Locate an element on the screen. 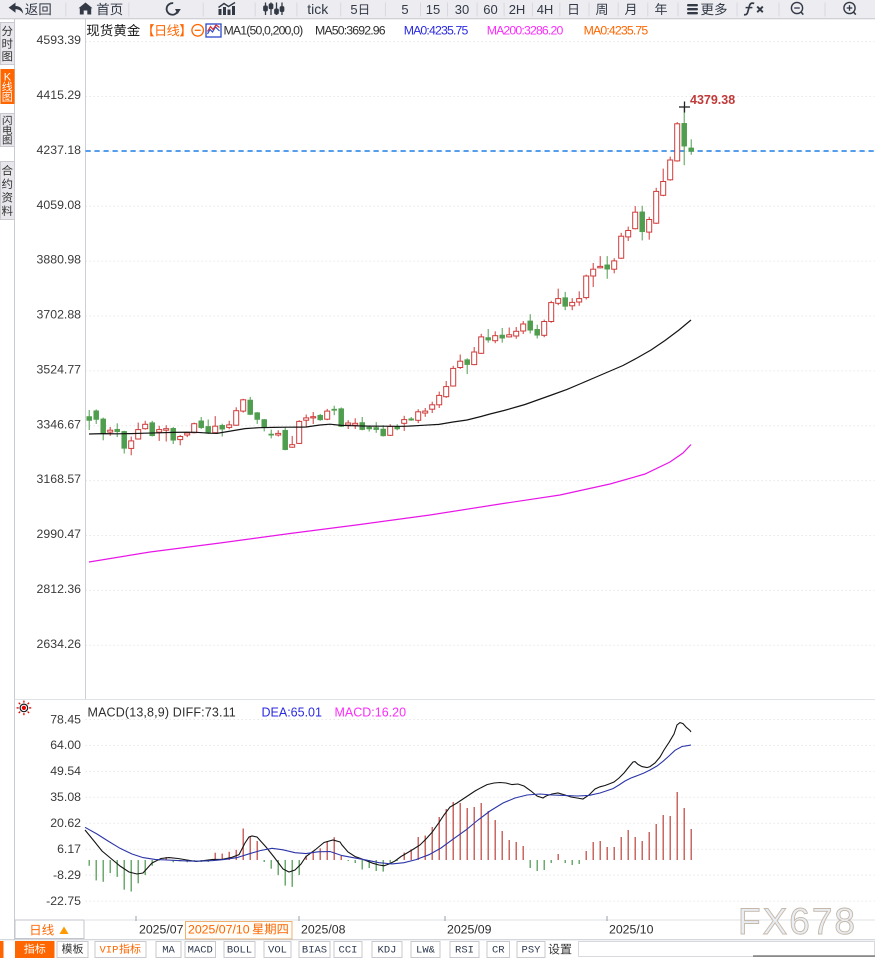 This screenshot has width=875, height=958. svg-text: 3702.88 is located at coordinates (59, 315).